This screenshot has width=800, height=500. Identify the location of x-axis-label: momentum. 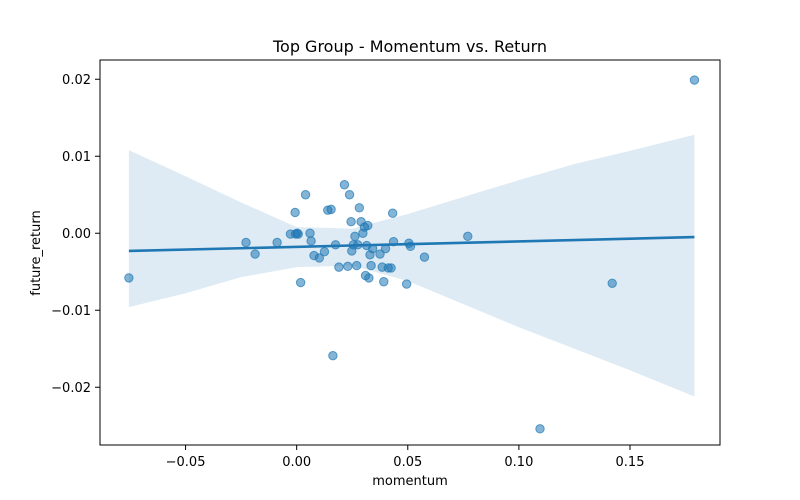
(410, 481).